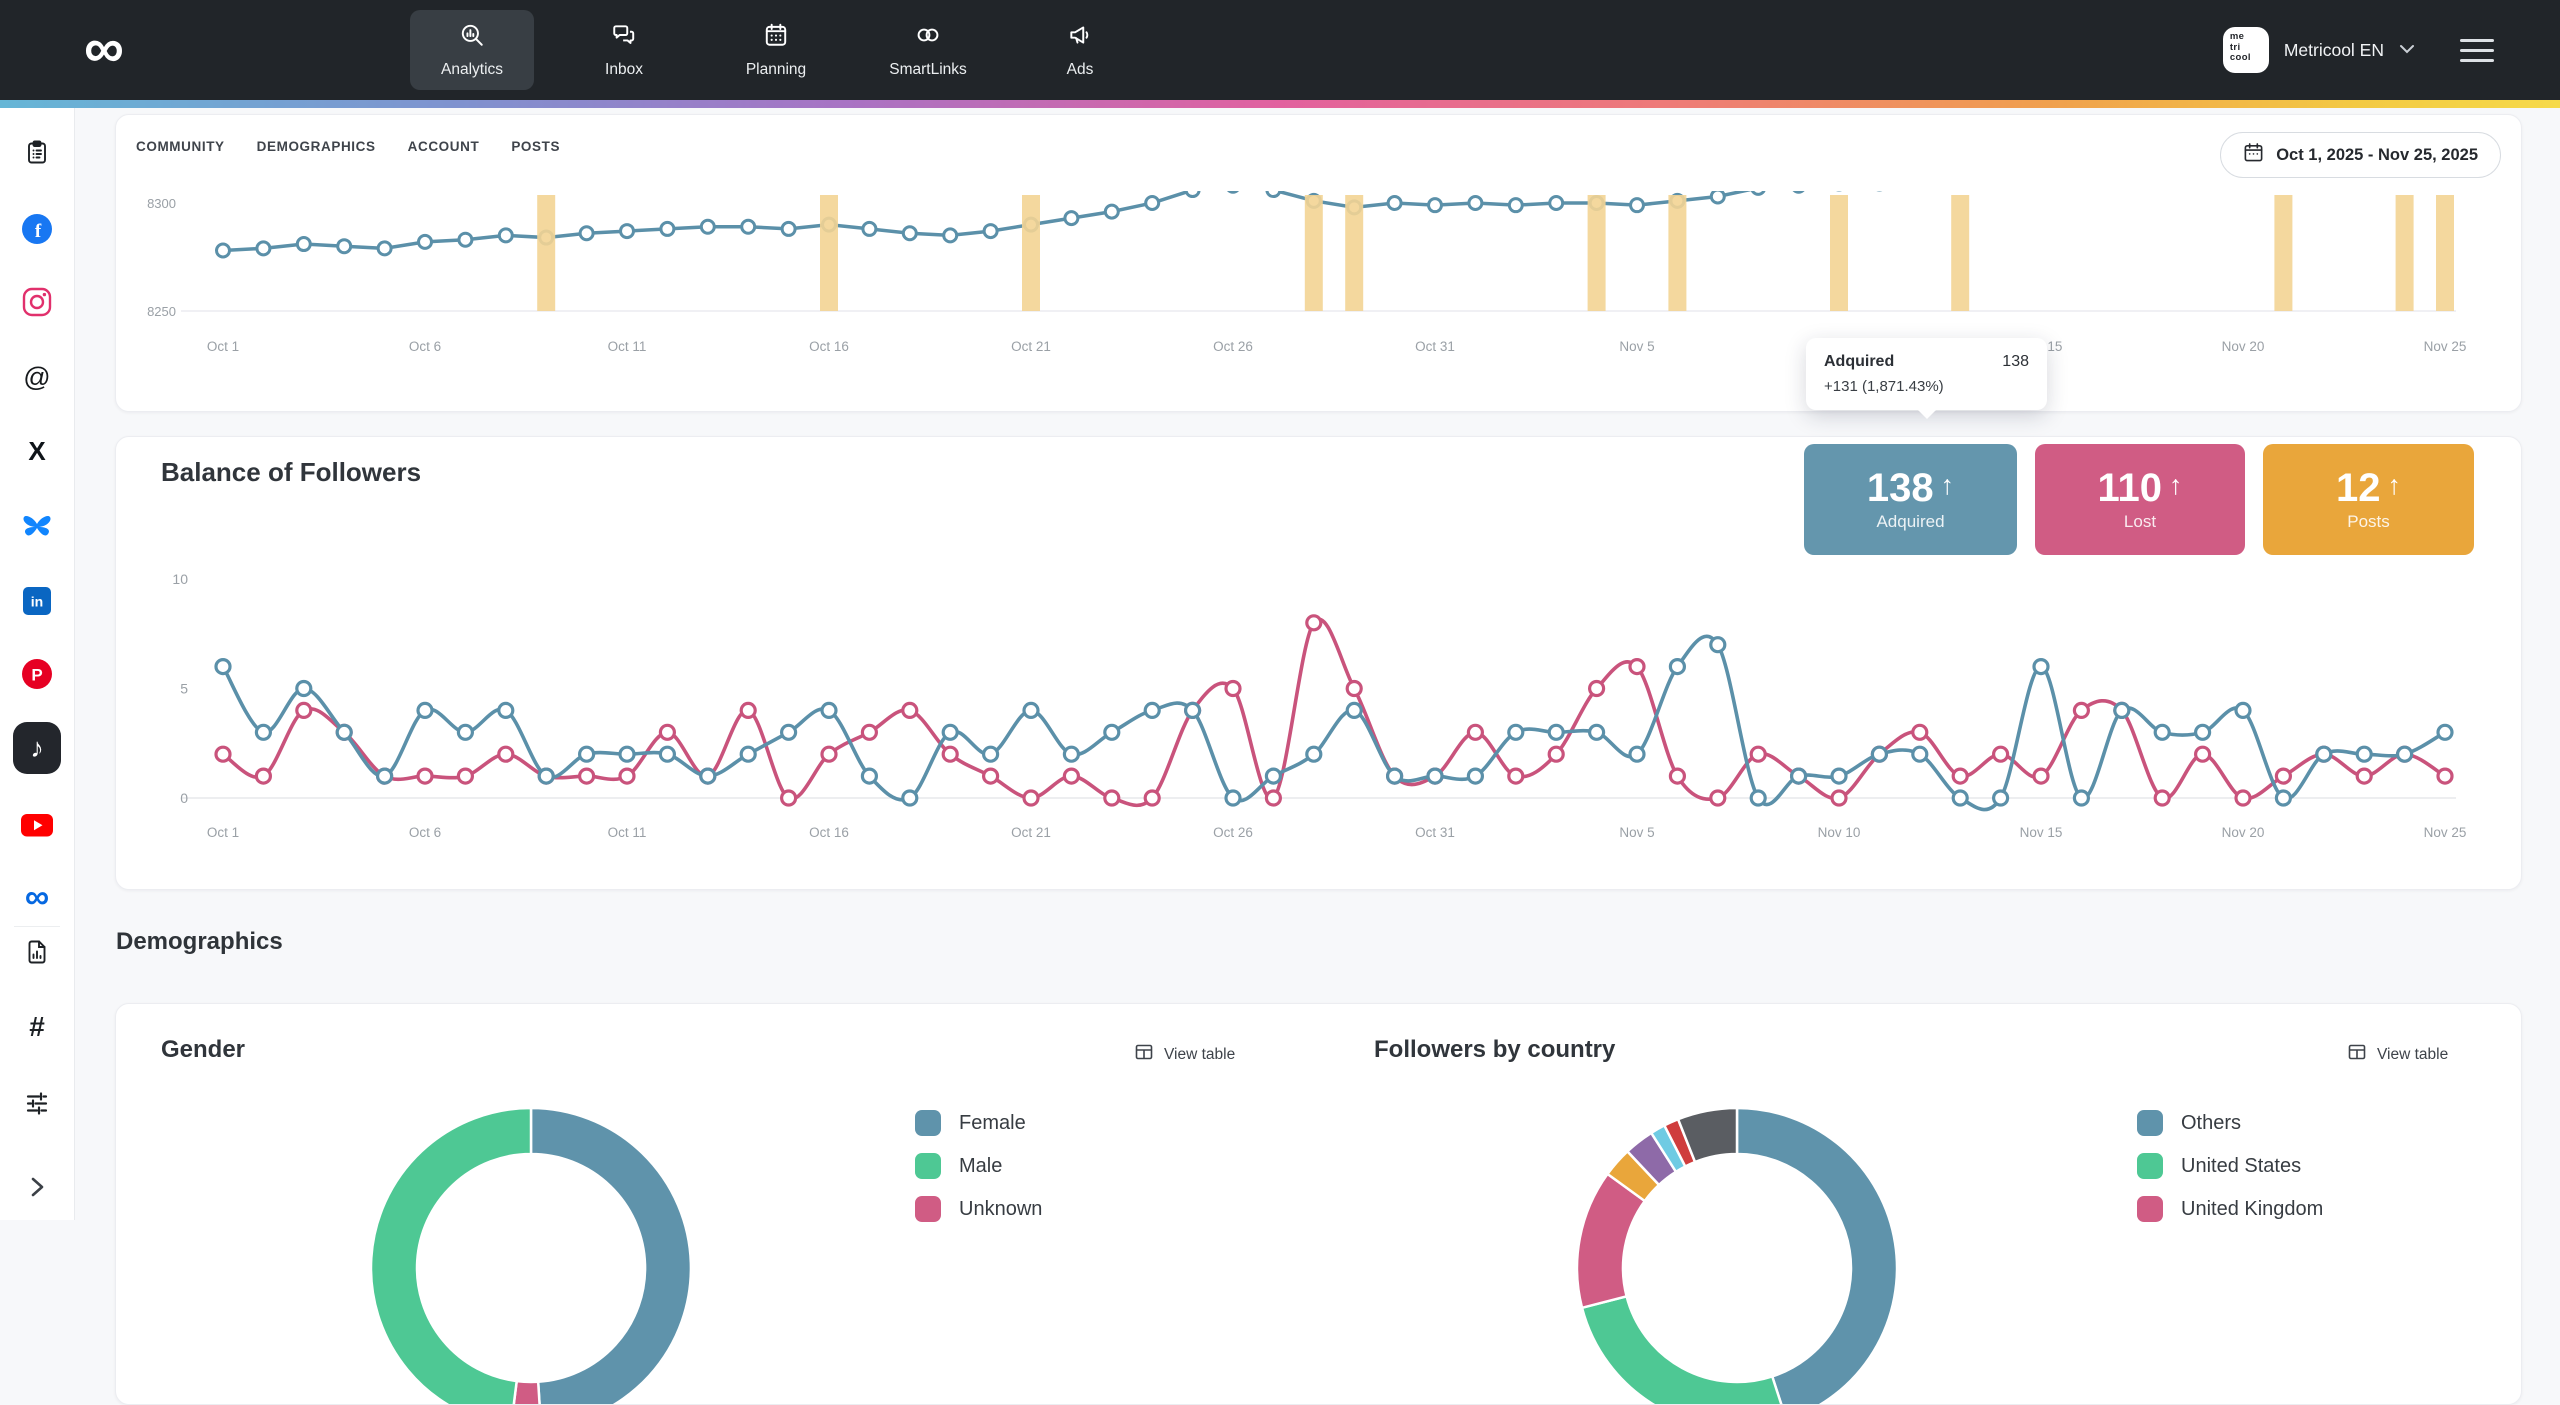 The height and width of the screenshot is (1405, 2560). I want to click on bluesky-icon, so click(37, 526).